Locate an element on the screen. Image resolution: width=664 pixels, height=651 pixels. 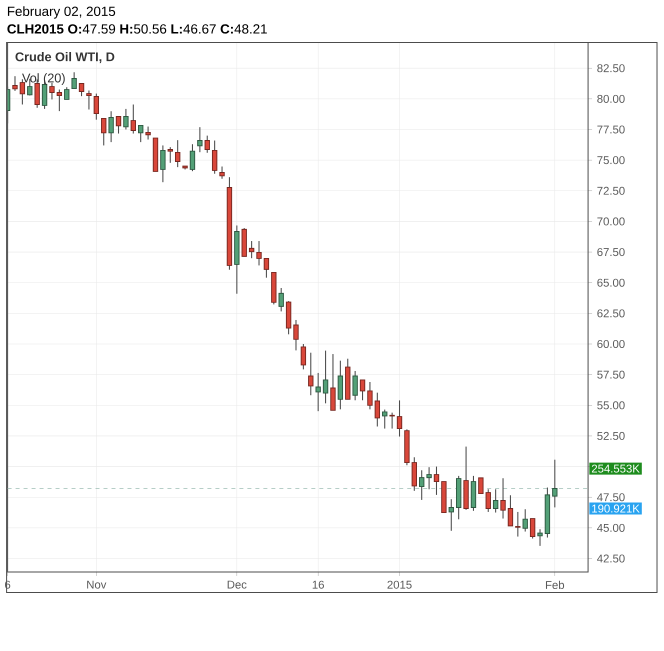
x-tick-label: Feb is located at coordinates (555, 584).